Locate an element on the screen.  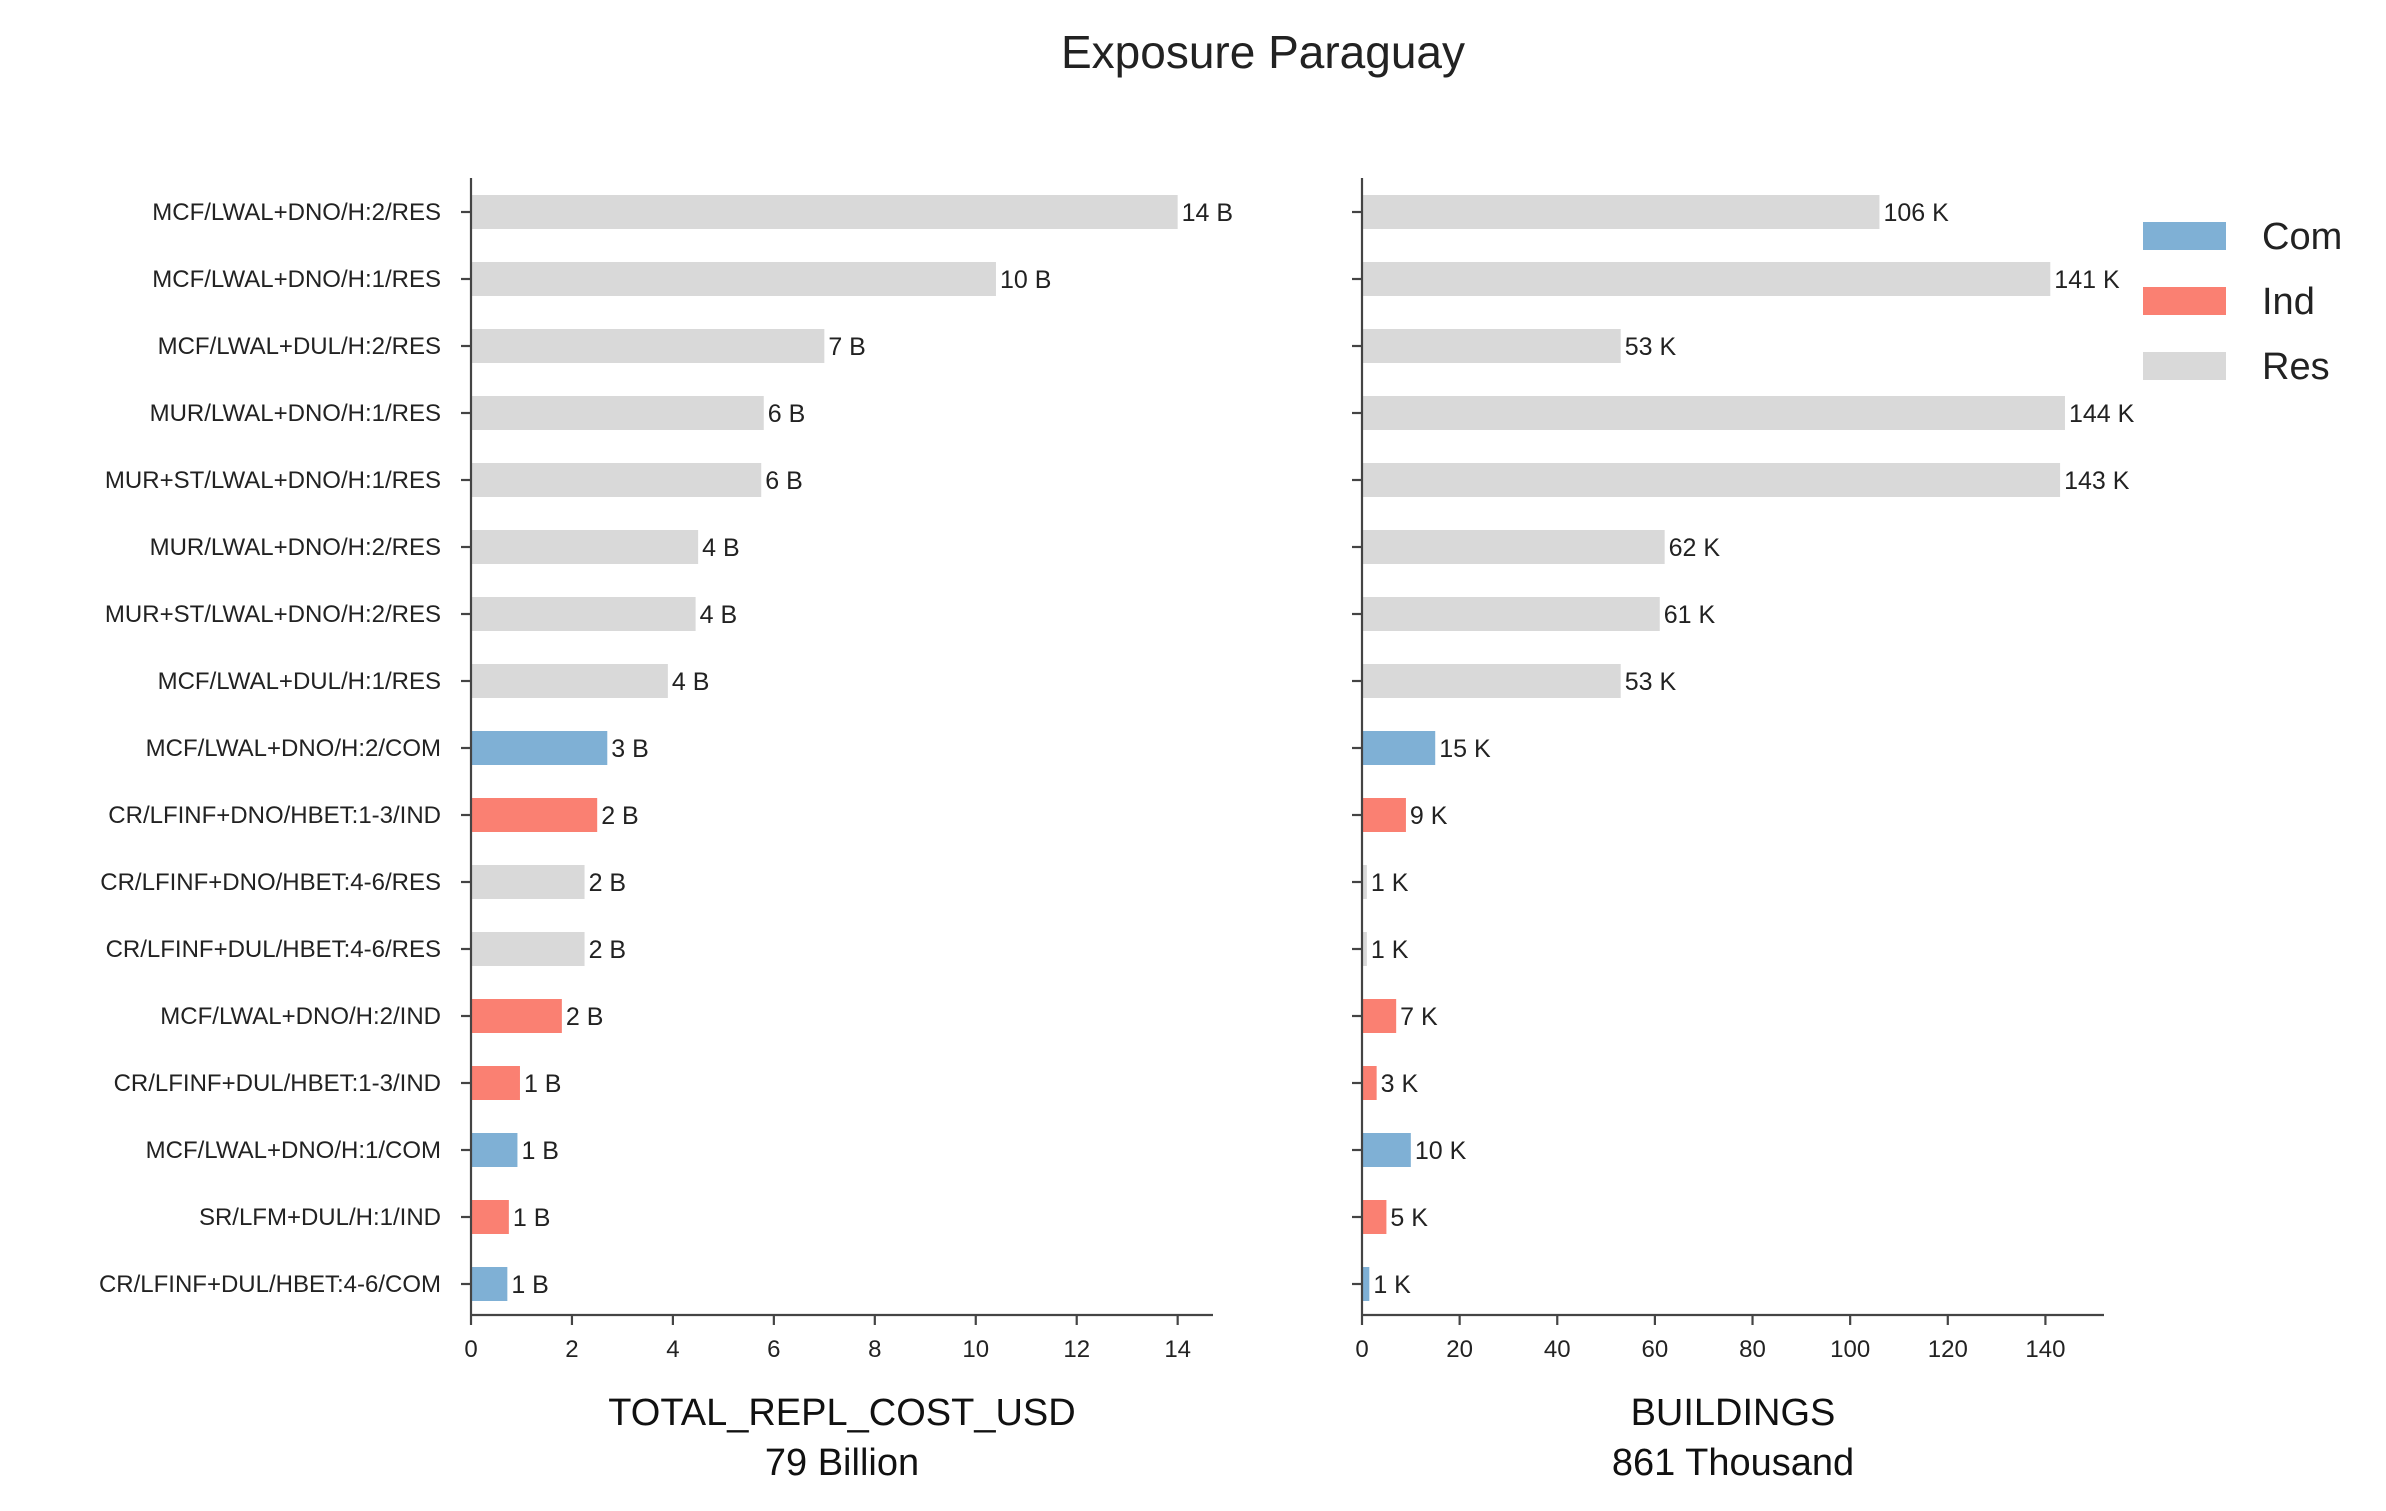
x-axis-title: TOTAL_REPL_COST_USD is located at coordinates (841, 1413).